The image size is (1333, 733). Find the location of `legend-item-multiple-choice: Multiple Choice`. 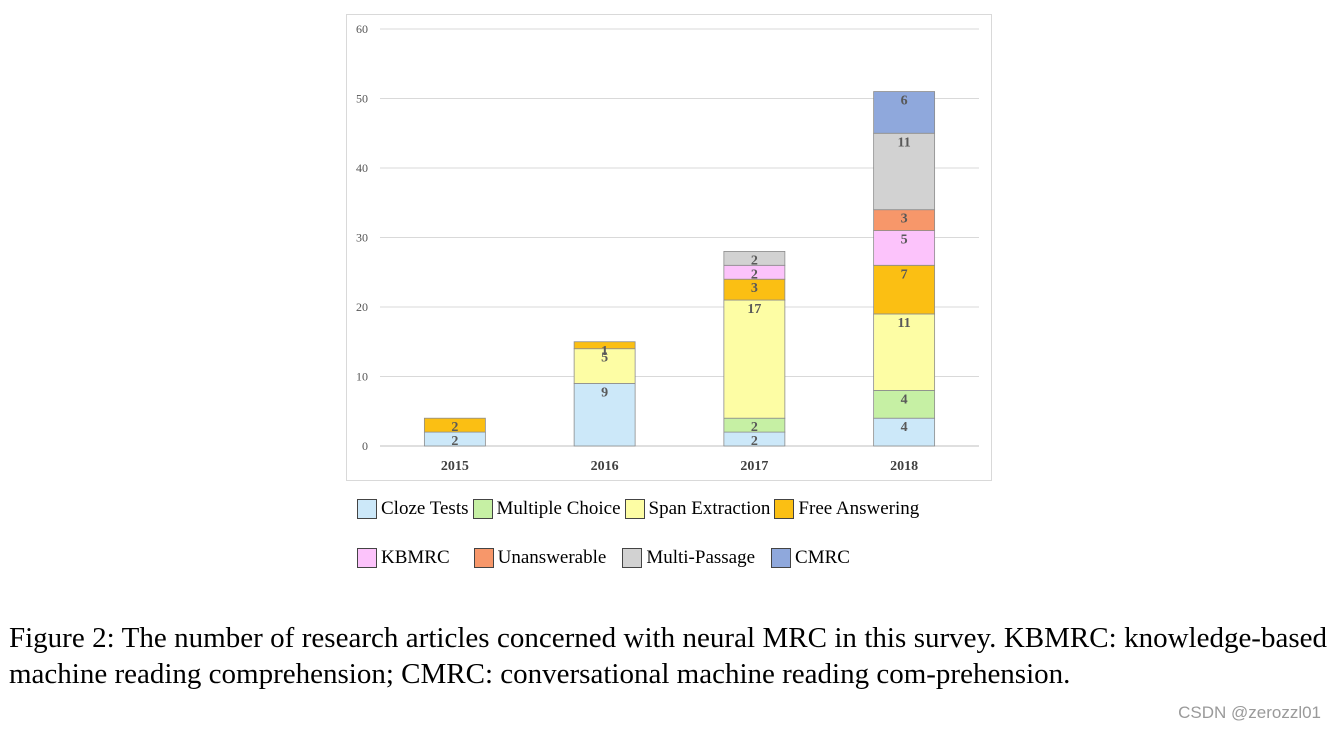

legend-item-multiple-choice: Multiple Choice is located at coordinates (546, 509).